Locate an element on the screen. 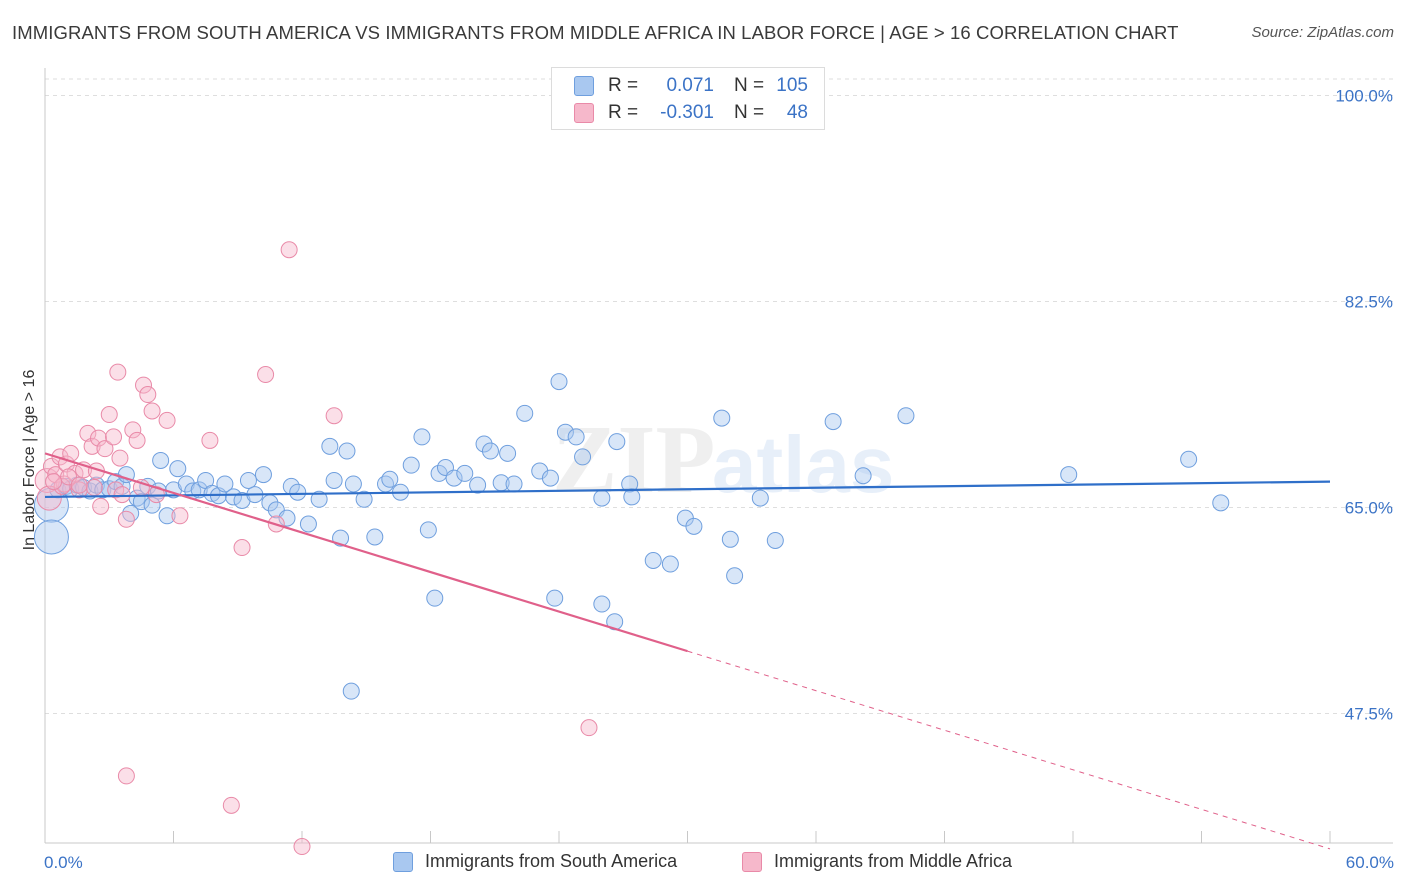  legend-item-middle-africa: Immigrants from Middle Africa is located at coordinates (877, 861).